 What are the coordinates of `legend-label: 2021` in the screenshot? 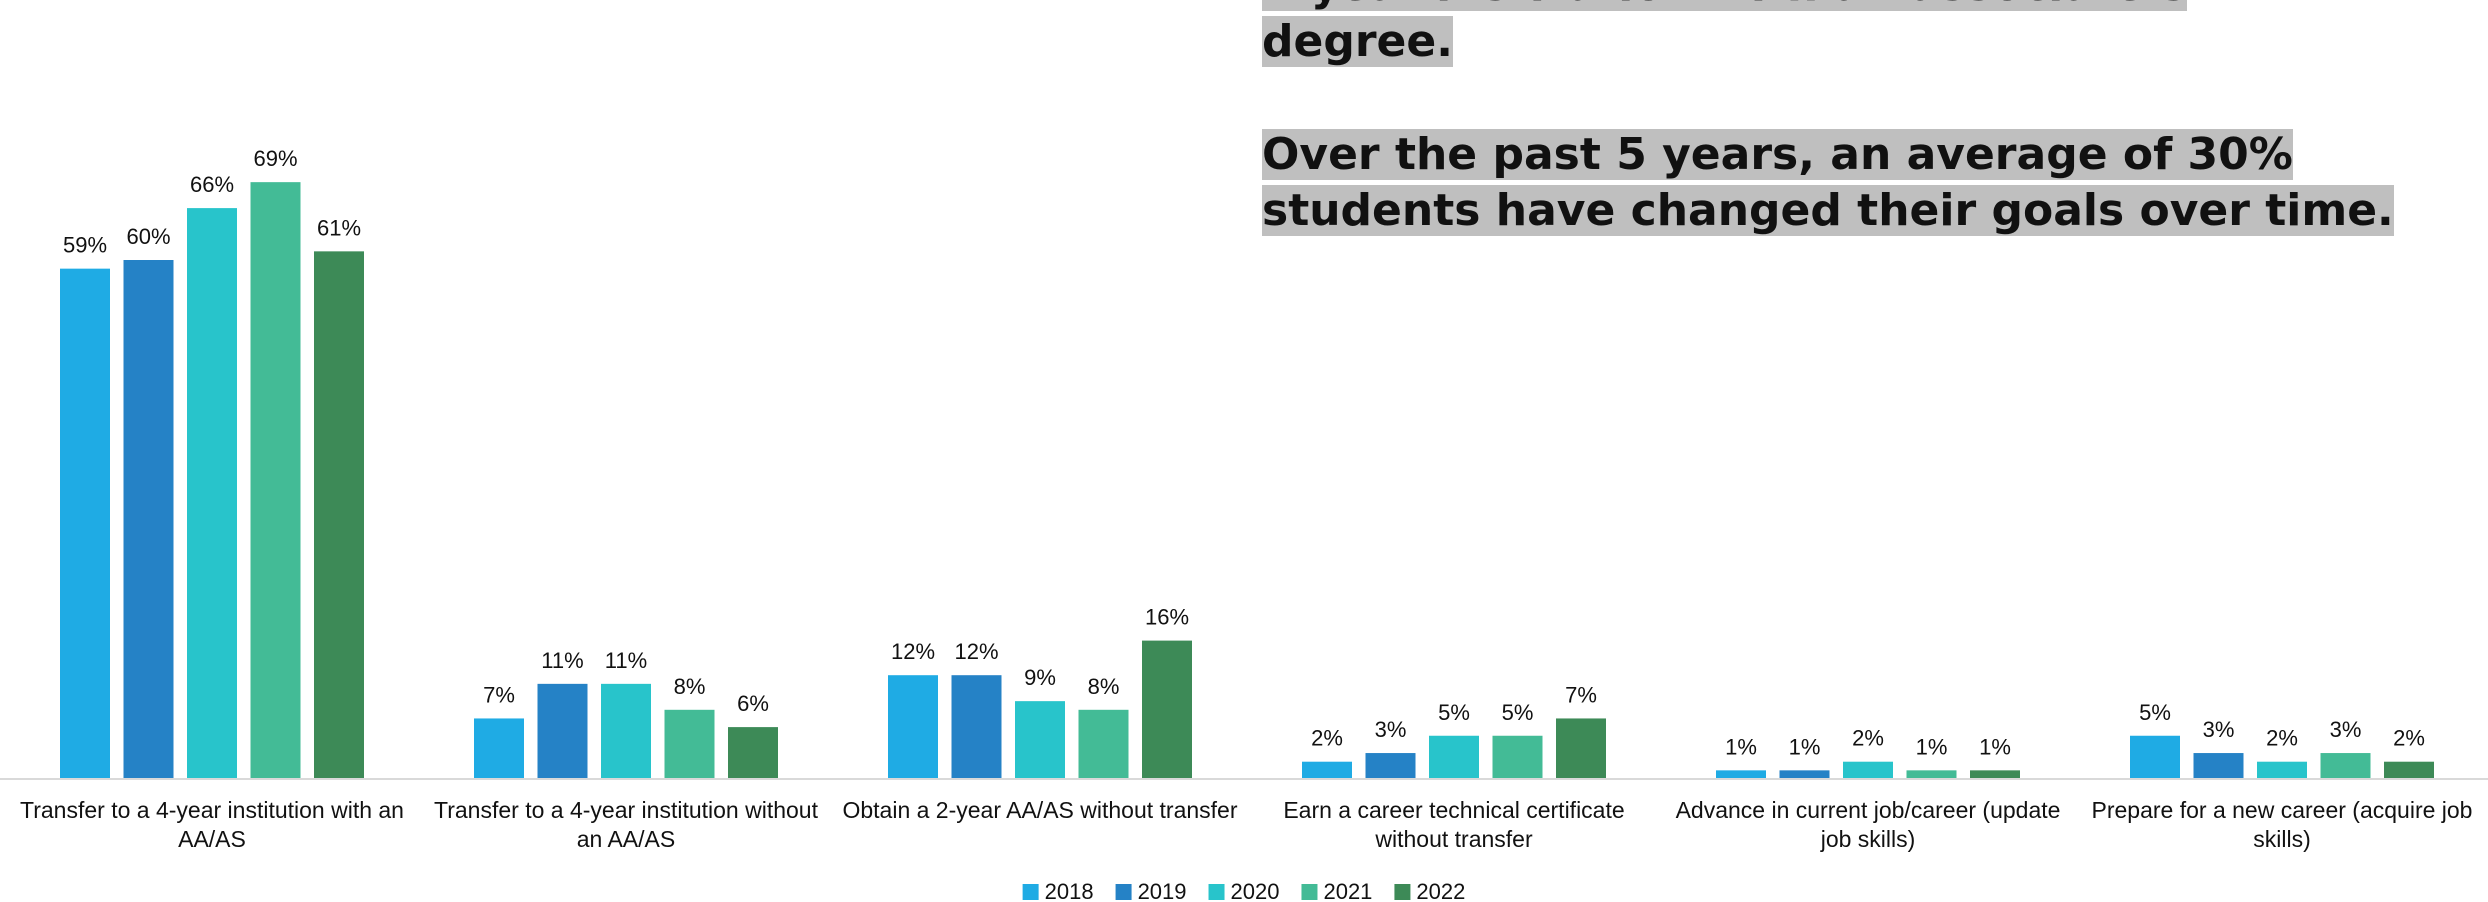 It's located at (1347, 890).